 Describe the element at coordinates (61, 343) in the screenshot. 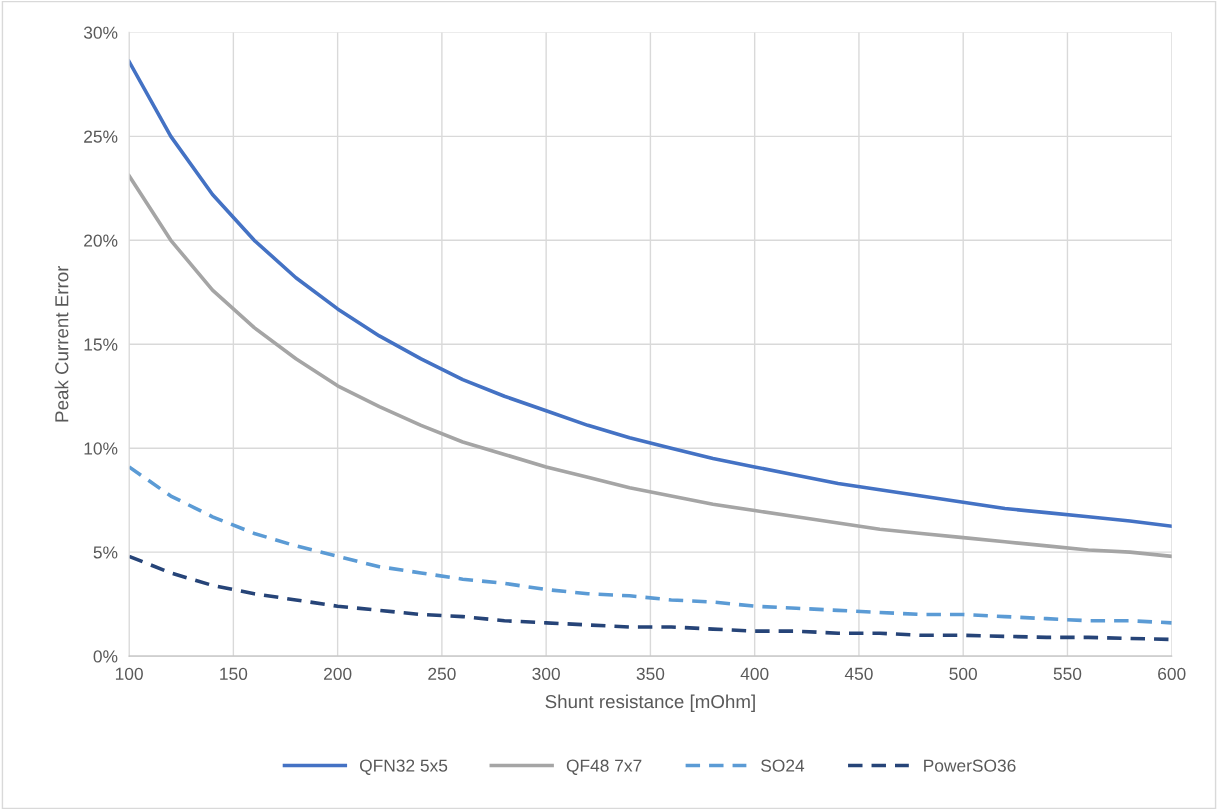

I see `y-axis-title: Peak Current Error` at that location.